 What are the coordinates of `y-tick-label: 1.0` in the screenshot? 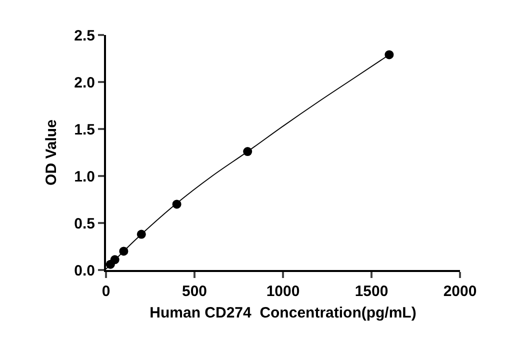 It's located at (84, 177).